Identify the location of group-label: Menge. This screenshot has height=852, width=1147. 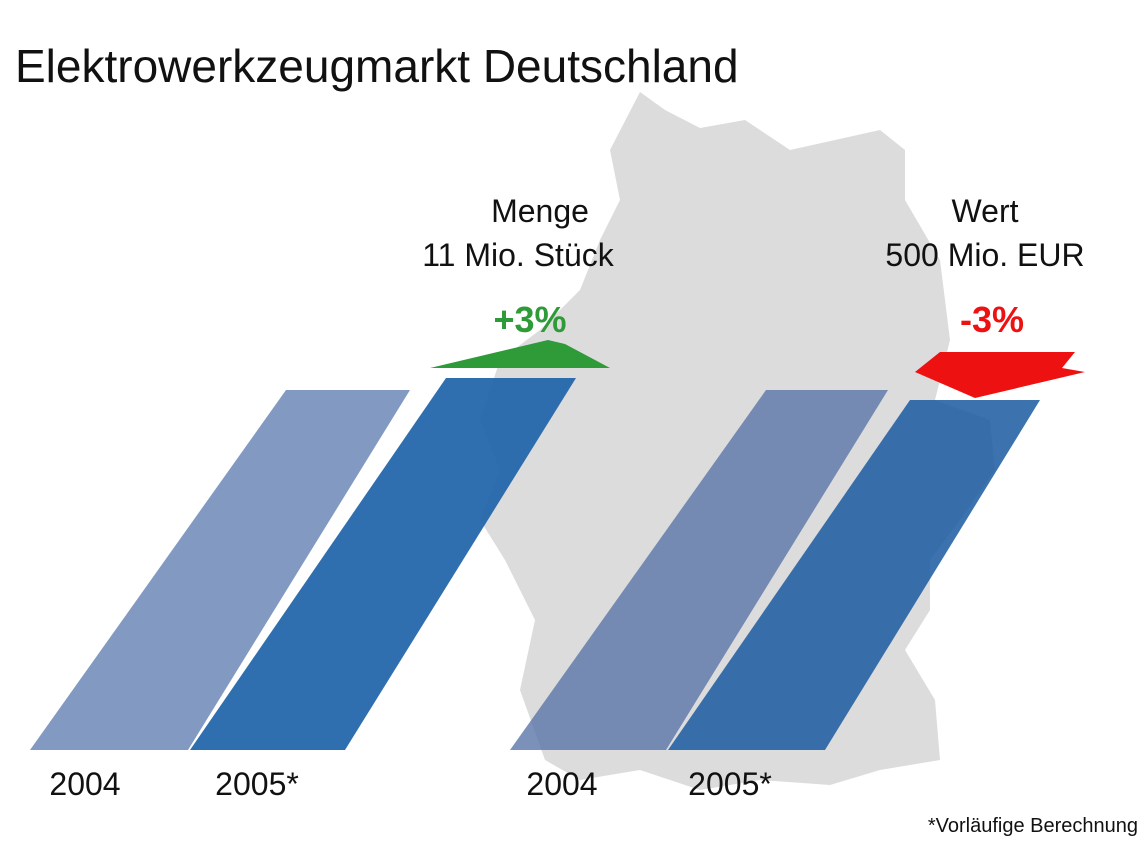
(540, 211).